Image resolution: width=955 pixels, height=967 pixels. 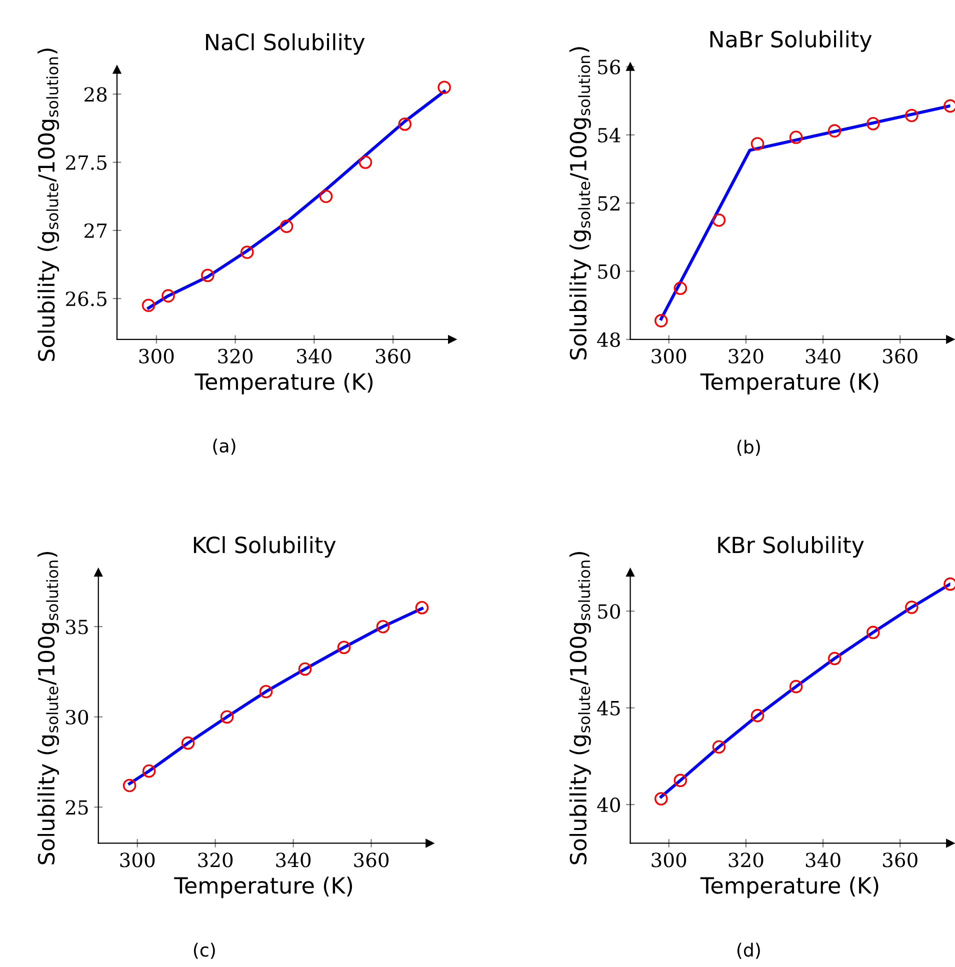 I want to click on y-tick-label: 30, so click(x=77, y=717).